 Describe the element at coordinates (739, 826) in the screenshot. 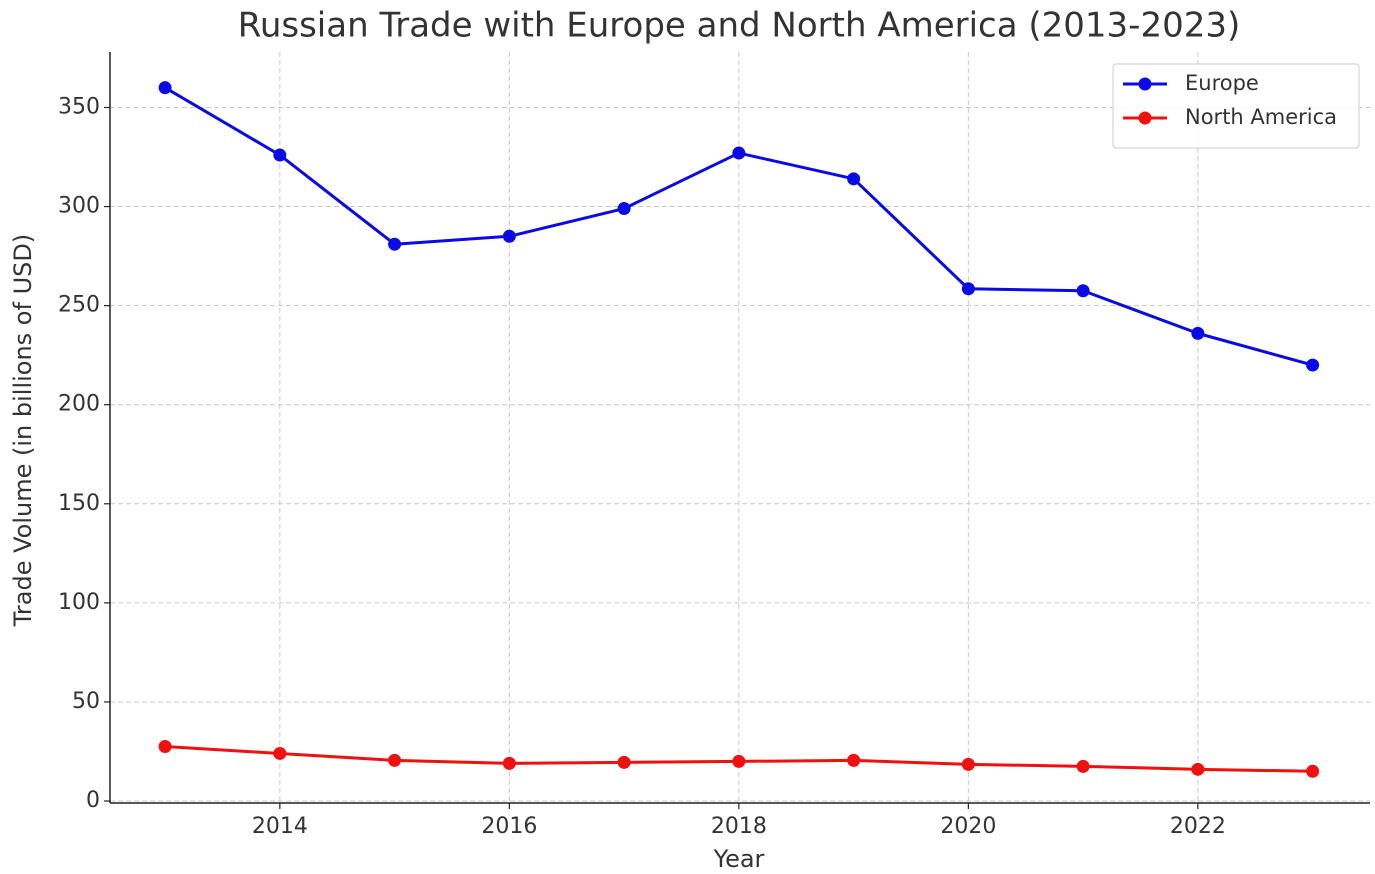

I see `x-tick-label: 2018` at that location.